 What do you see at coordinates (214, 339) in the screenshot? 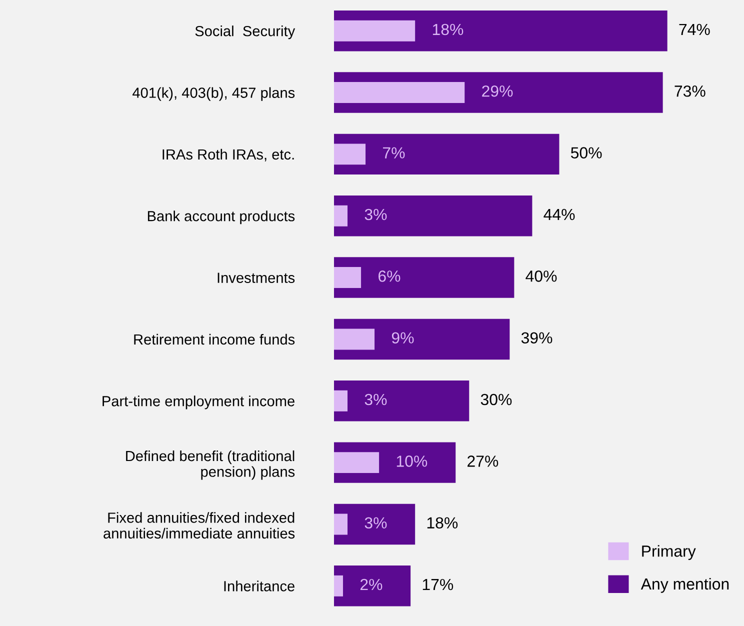
I see `y-tick-label: Retirement income funds` at bounding box center [214, 339].